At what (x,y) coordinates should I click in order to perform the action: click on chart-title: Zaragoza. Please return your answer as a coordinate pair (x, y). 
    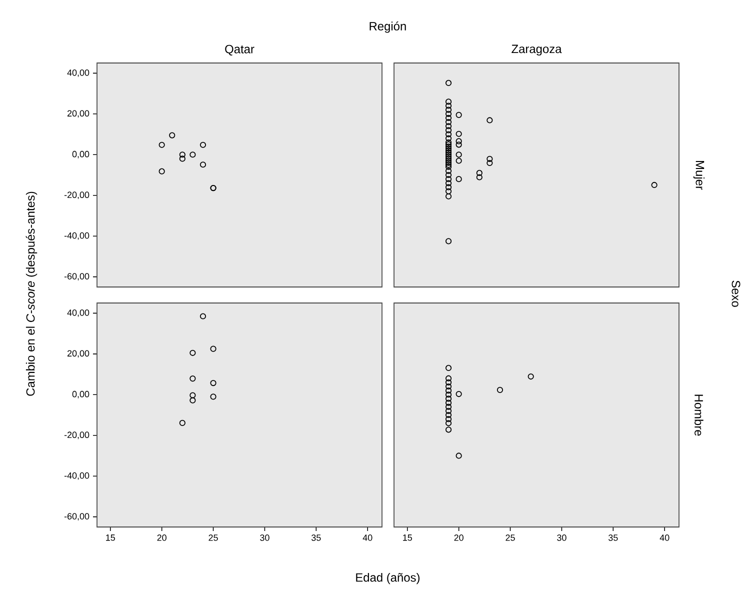
    Looking at the image, I should click on (537, 50).